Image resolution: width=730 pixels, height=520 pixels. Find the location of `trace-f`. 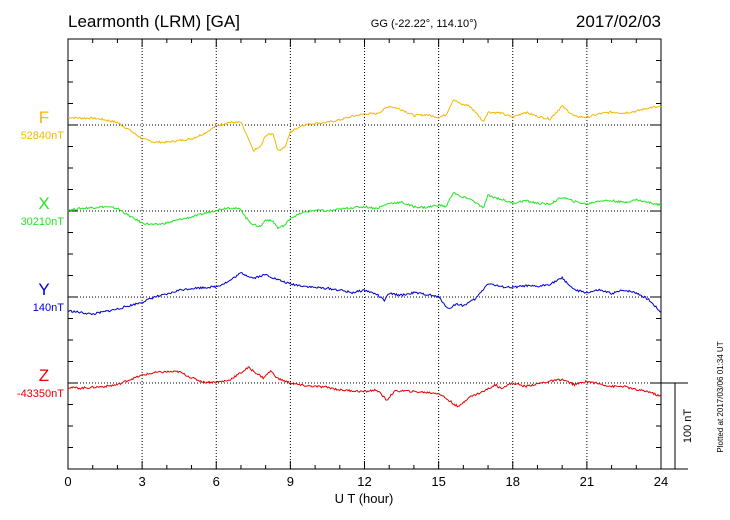

trace-f is located at coordinates (364, 125).